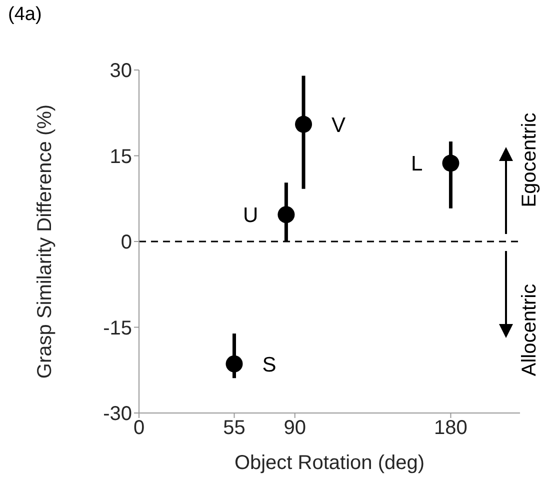 The height and width of the screenshot is (499, 552). What do you see at coordinates (45, 241) in the screenshot?
I see `y-axis-title: Grasp Similarity Difference (%)` at bounding box center [45, 241].